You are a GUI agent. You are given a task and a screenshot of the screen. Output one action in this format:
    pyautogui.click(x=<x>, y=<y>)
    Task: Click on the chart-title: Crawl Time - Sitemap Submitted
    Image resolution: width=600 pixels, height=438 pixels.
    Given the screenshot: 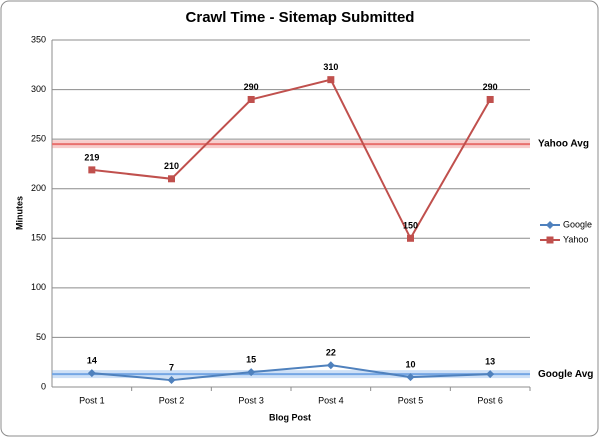 What is the action you would take?
    pyautogui.click(x=300, y=17)
    